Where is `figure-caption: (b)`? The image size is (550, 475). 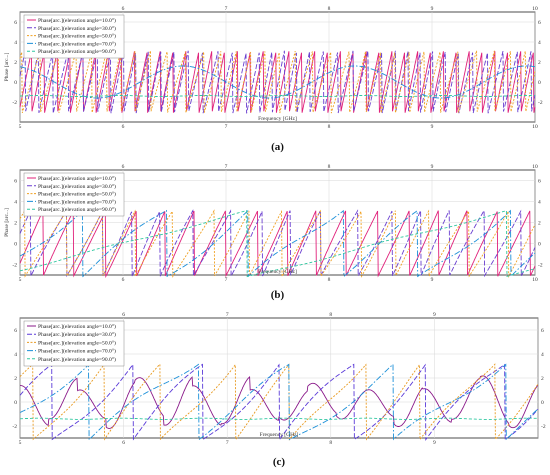 figure-caption: (b) is located at coordinates (278, 295).